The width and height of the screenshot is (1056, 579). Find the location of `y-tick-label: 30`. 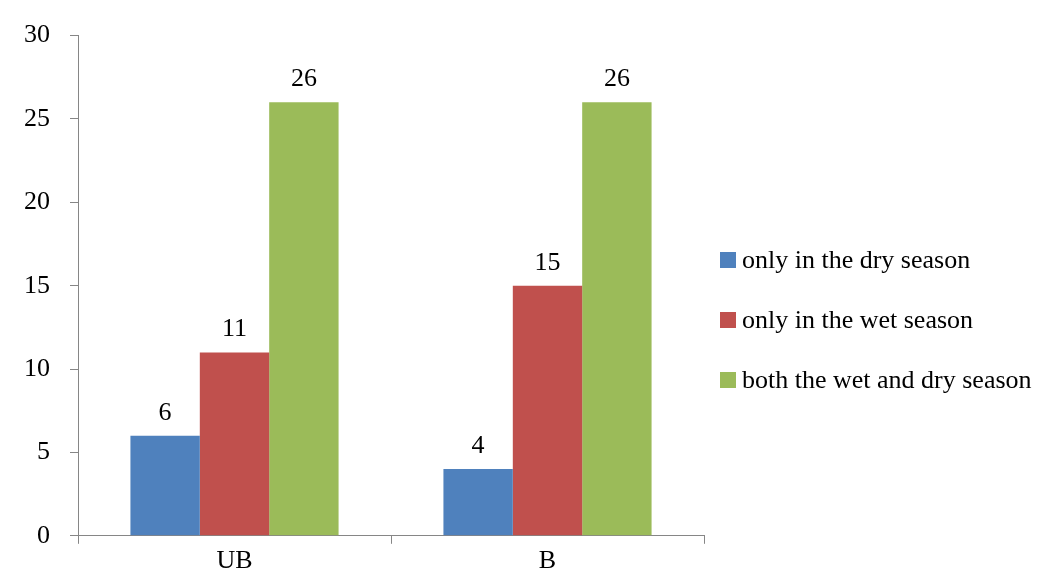

y-tick-label: 30 is located at coordinates (37, 34).